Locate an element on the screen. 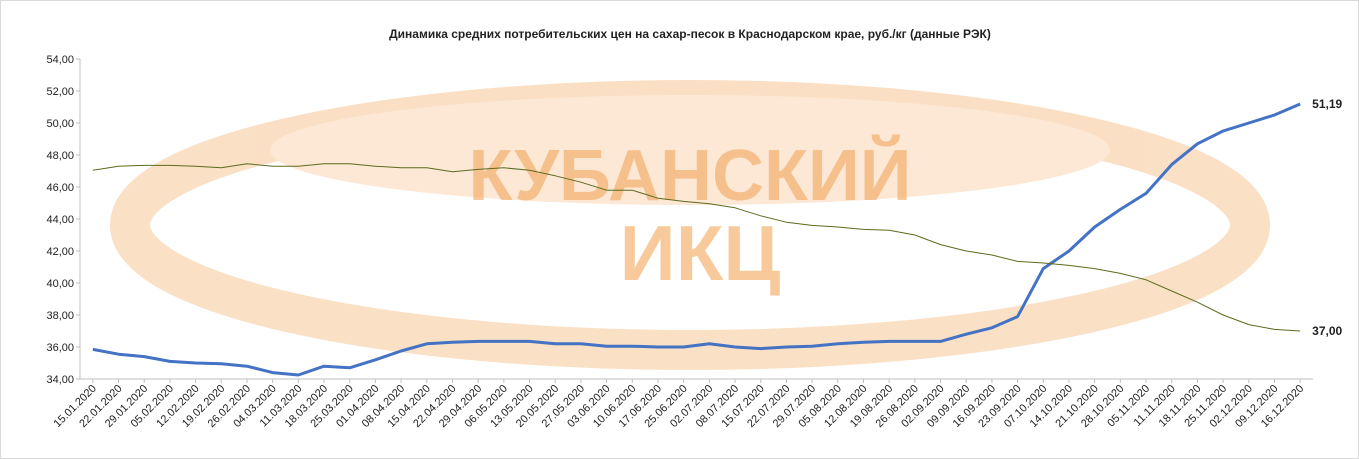 The width and height of the screenshot is (1359, 459). y-tick-label: 48,00 is located at coordinates (60, 156).